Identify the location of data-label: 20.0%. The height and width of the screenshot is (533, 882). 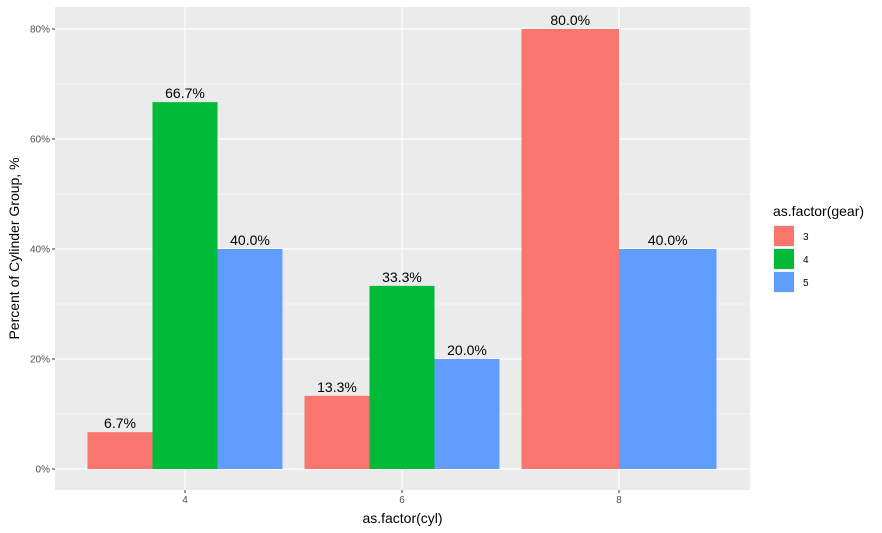
(467, 350).